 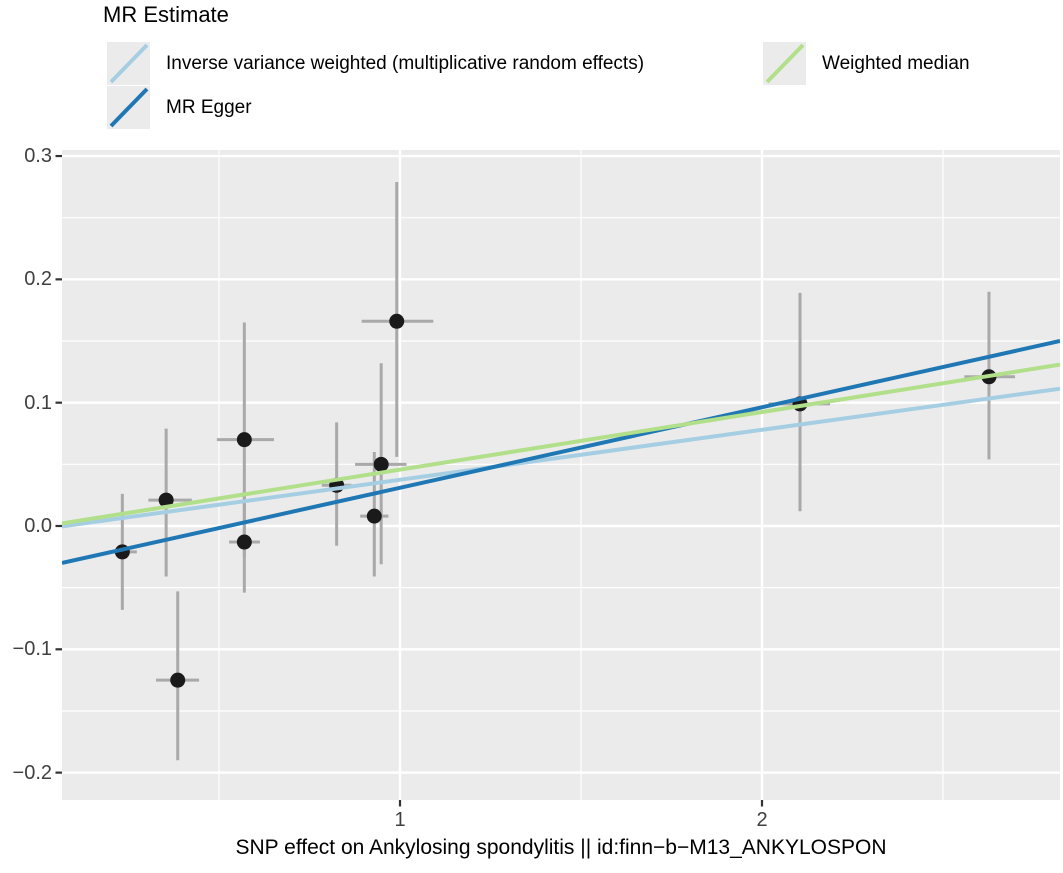 I want to click on legend-label-mr-egger: MR Egger, so click(x=209, y=107).